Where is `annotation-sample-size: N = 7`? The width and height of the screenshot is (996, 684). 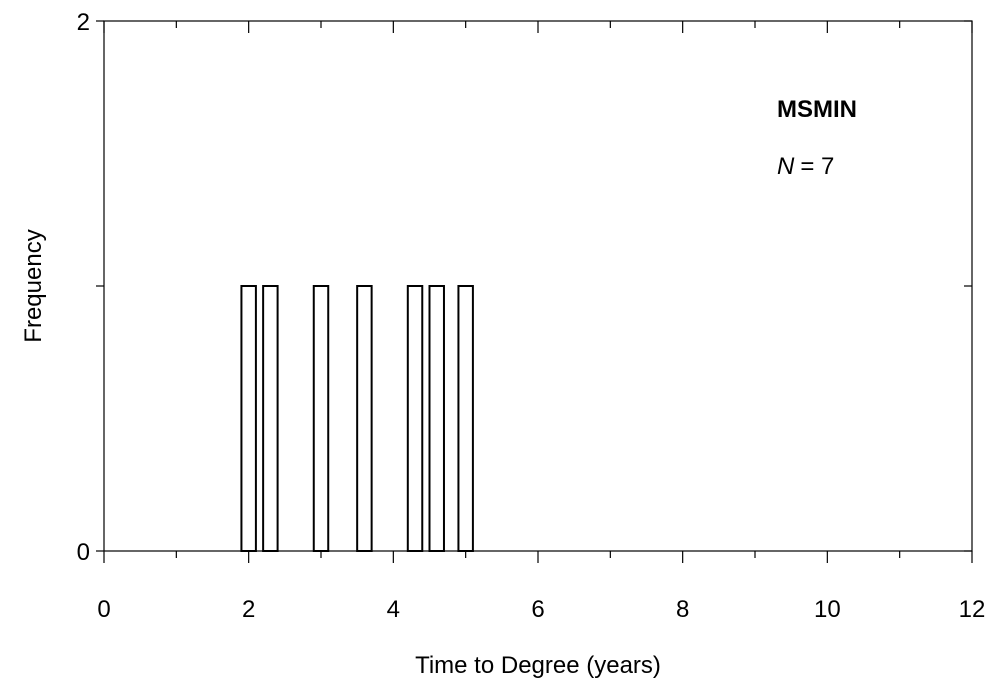 annotation-sample-size: N = 7 is located at coordinates (805, 166).